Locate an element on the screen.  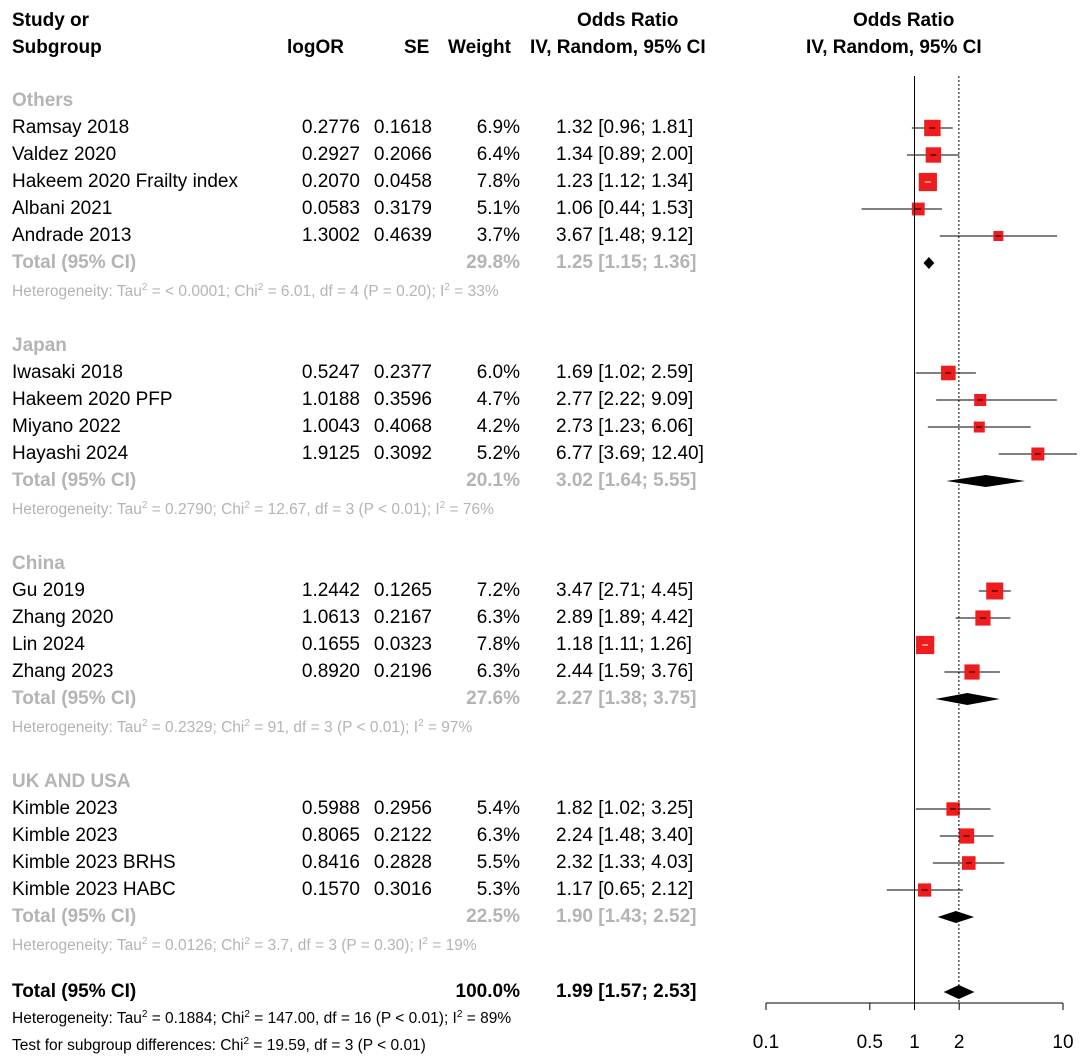
study-or-ci: 2.24 [1.48; 3.40] is located at coordinates (625, 835).